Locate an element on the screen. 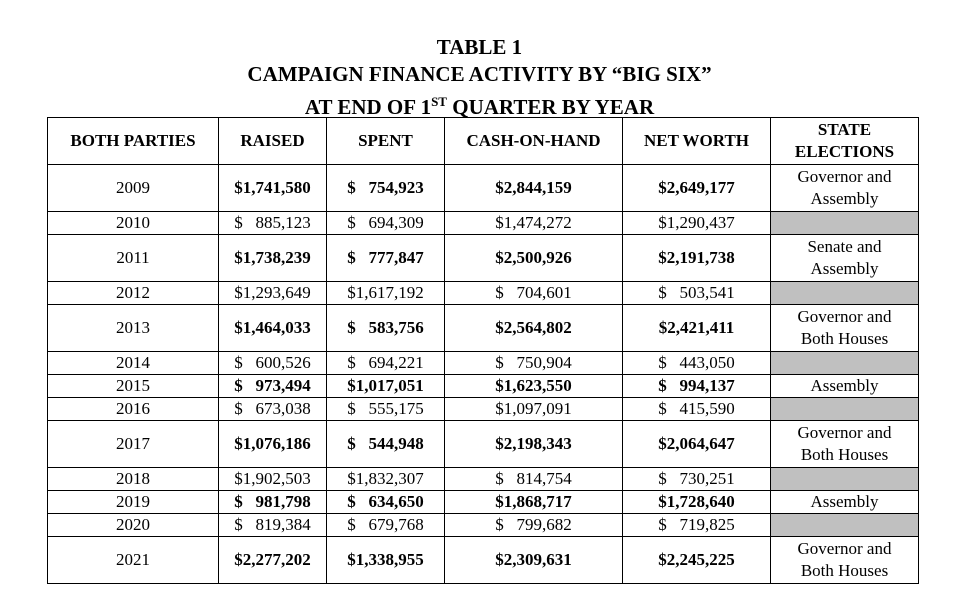 This screenshot has width=959, height=608. table-number: TABLE 1 is located at coordinates (479, 47).